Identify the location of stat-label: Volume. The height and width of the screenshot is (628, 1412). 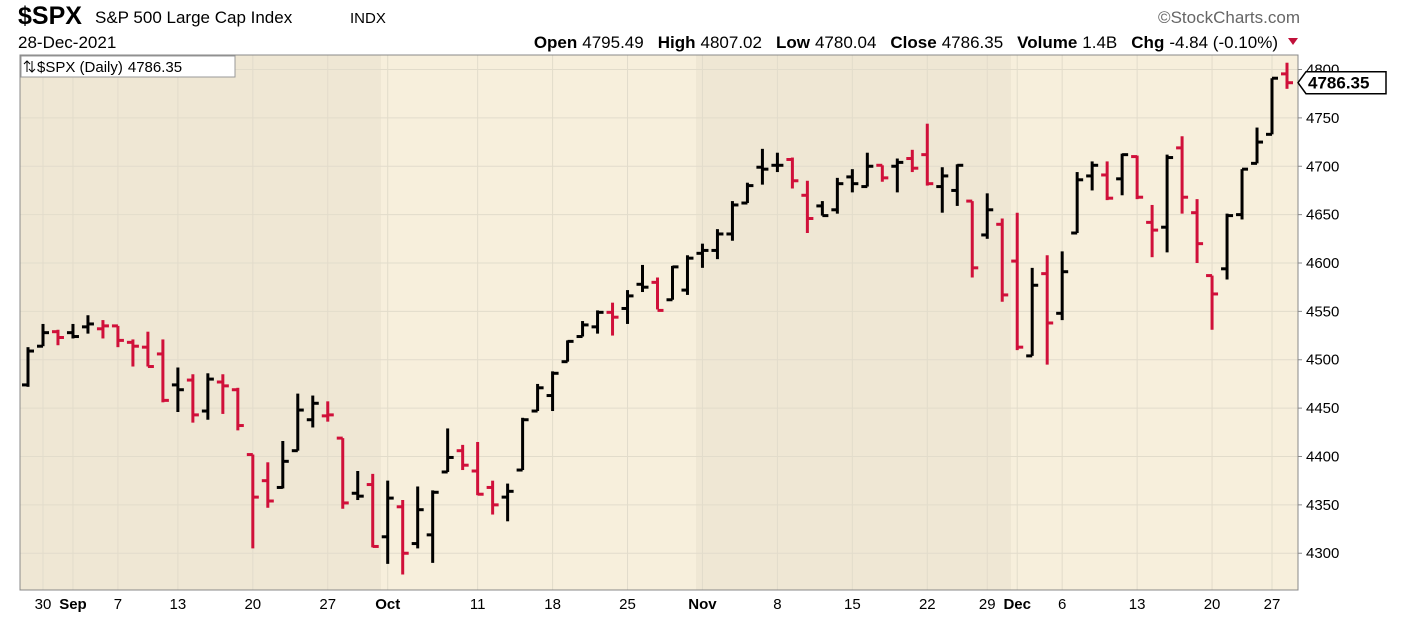
(1047, 42).